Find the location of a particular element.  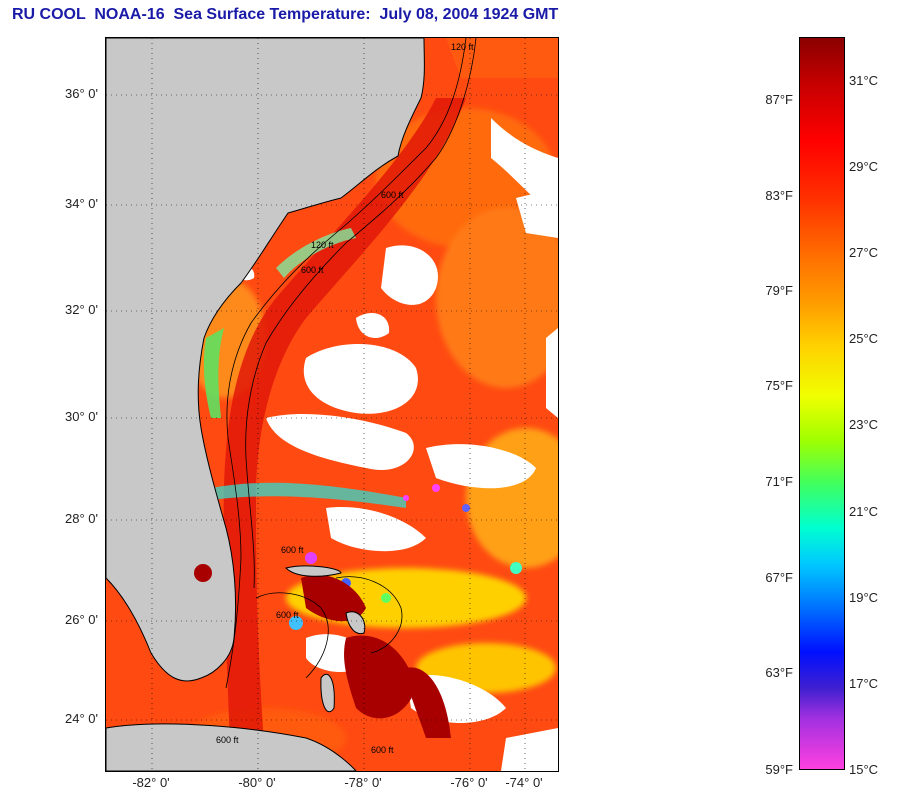

celsius-label: 25°C is located at coordinates (864, 338).